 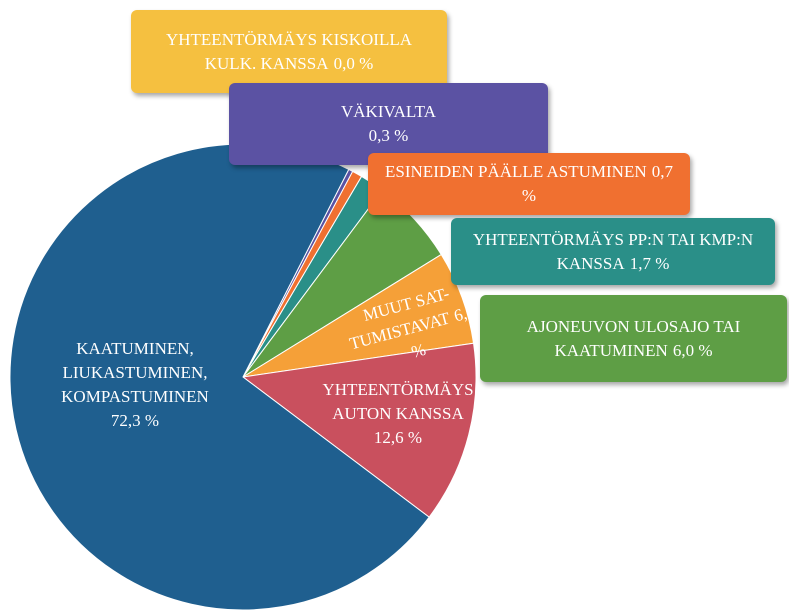 What do you see at coordinates (398, 437) in the screenshot?
I see `value-label: 12,6 %` at bounding box center [398, 437].